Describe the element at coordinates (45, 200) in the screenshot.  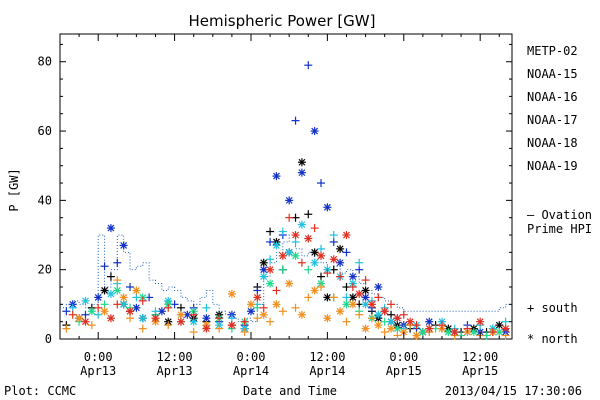
I see `y-tick-label: 40` at that location.